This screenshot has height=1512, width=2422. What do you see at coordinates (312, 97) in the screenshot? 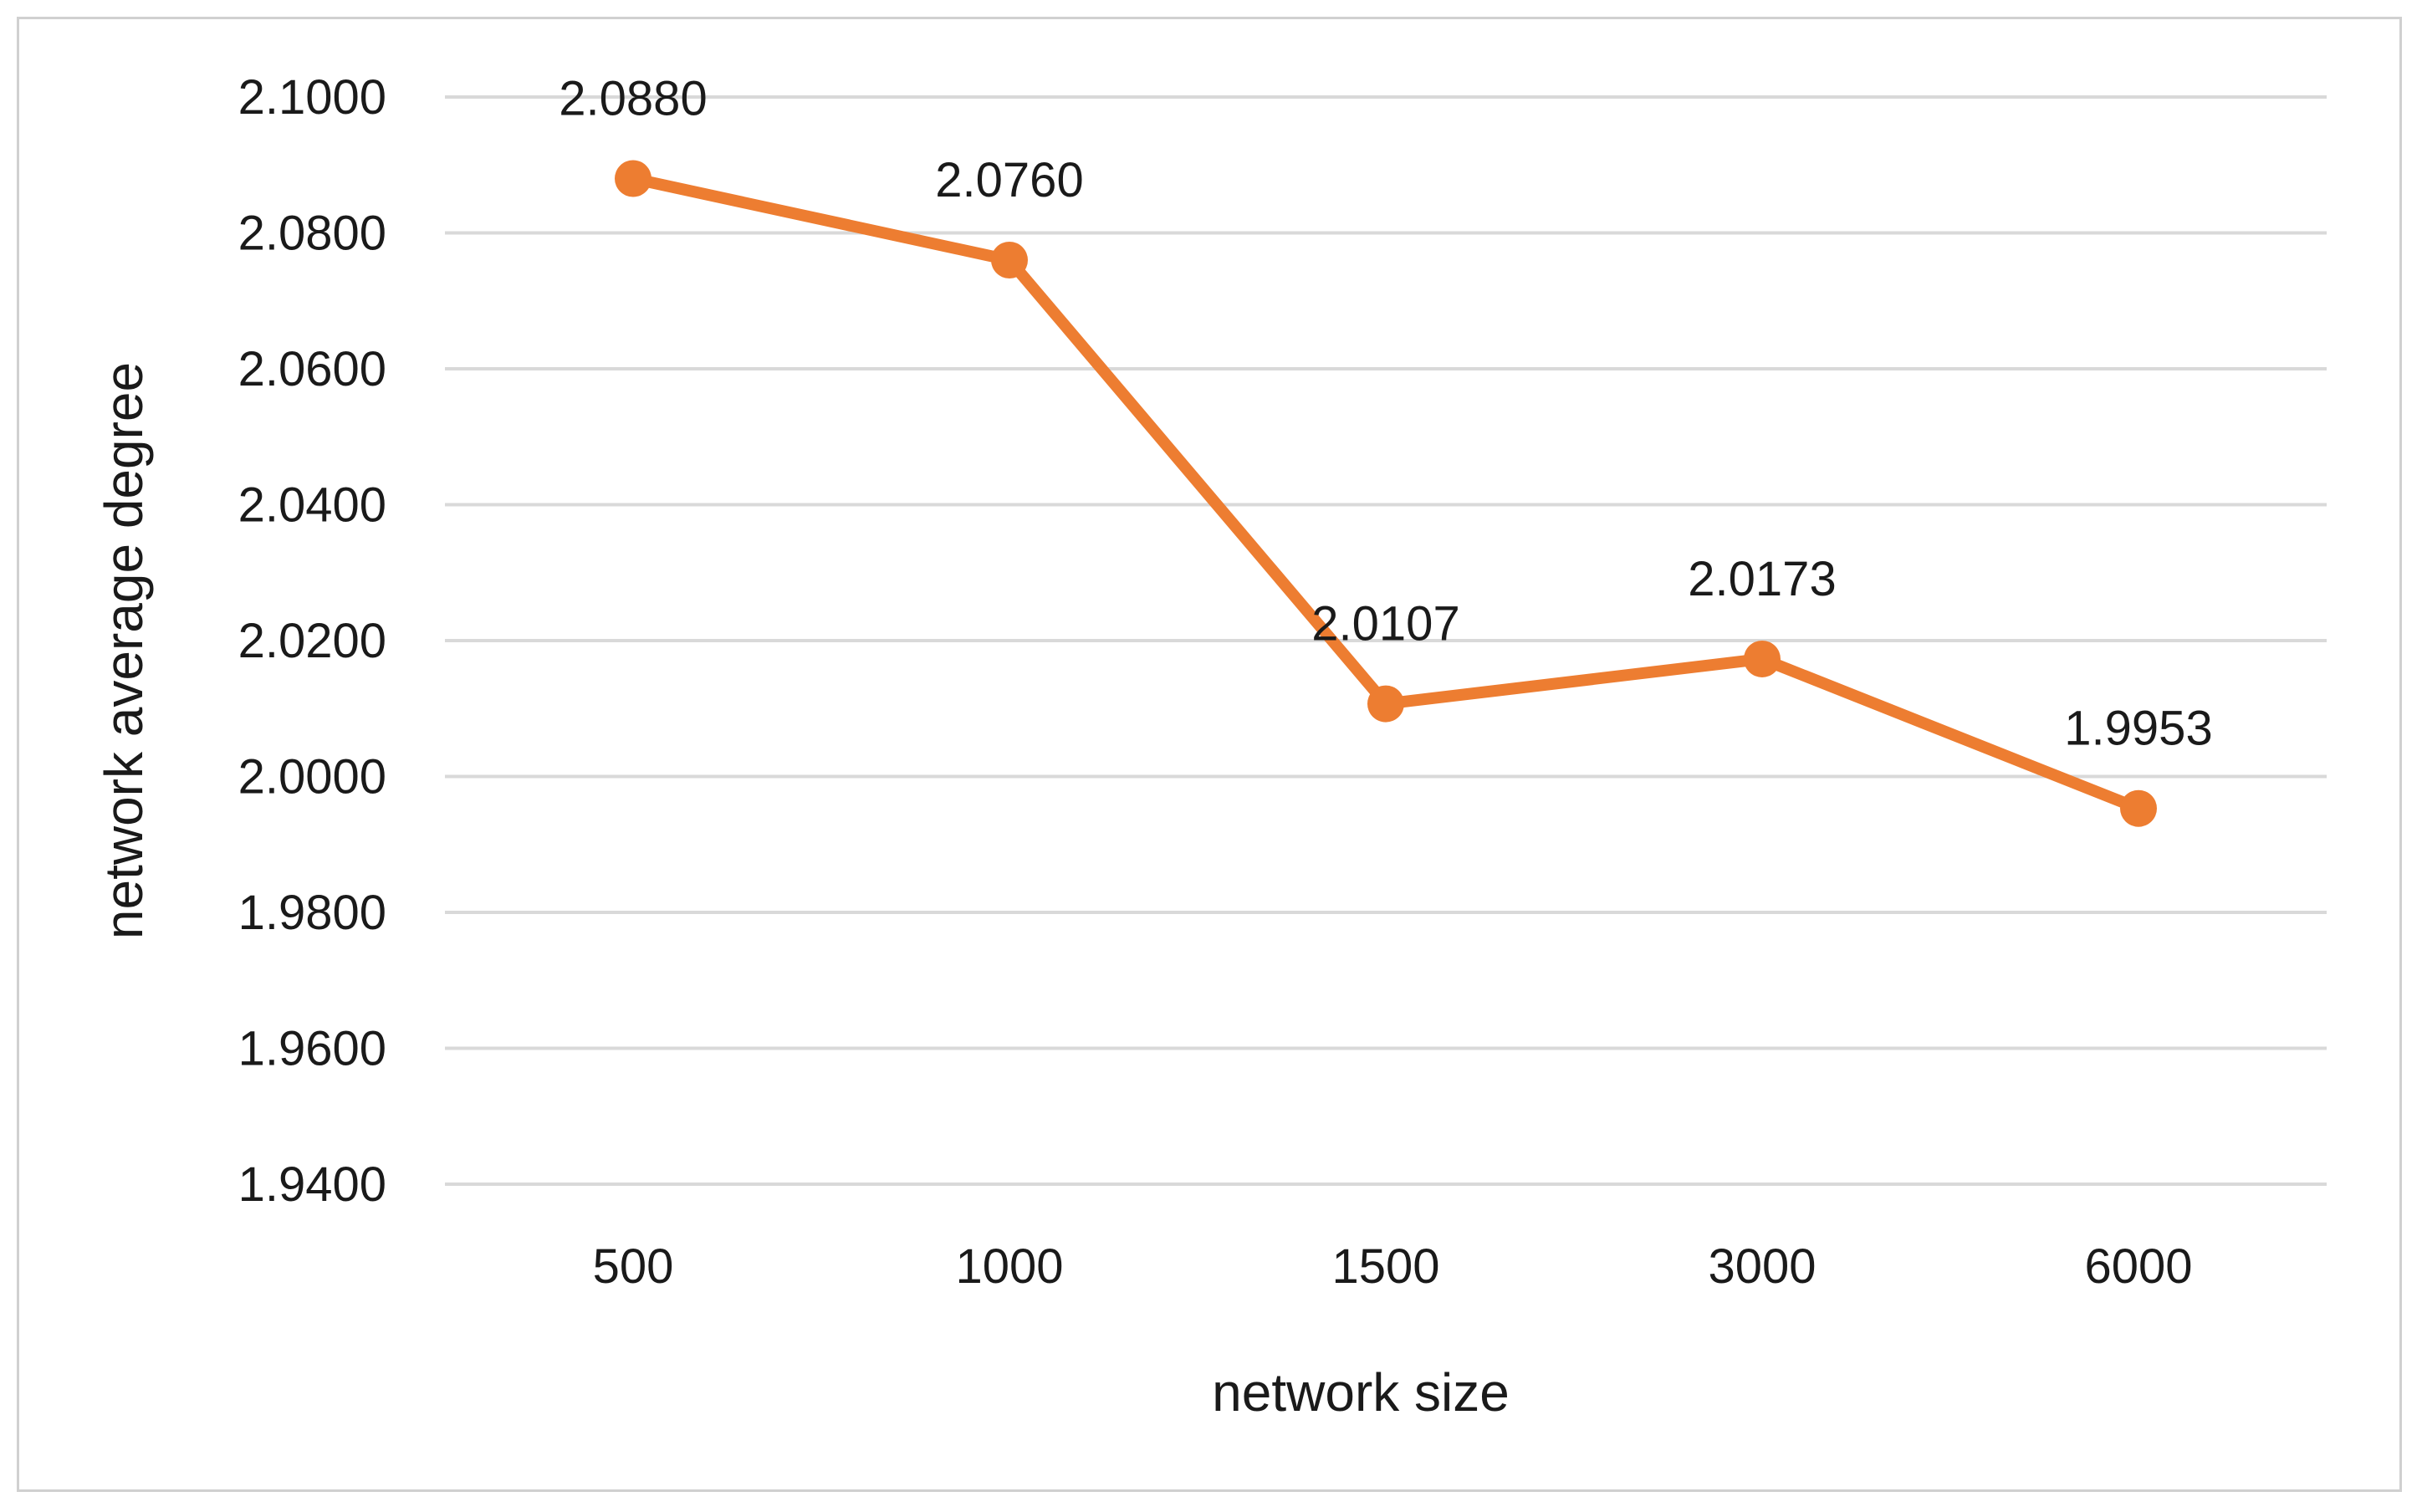
I see `y-tick-label: 2.1000` at bounding box center [312, 97].